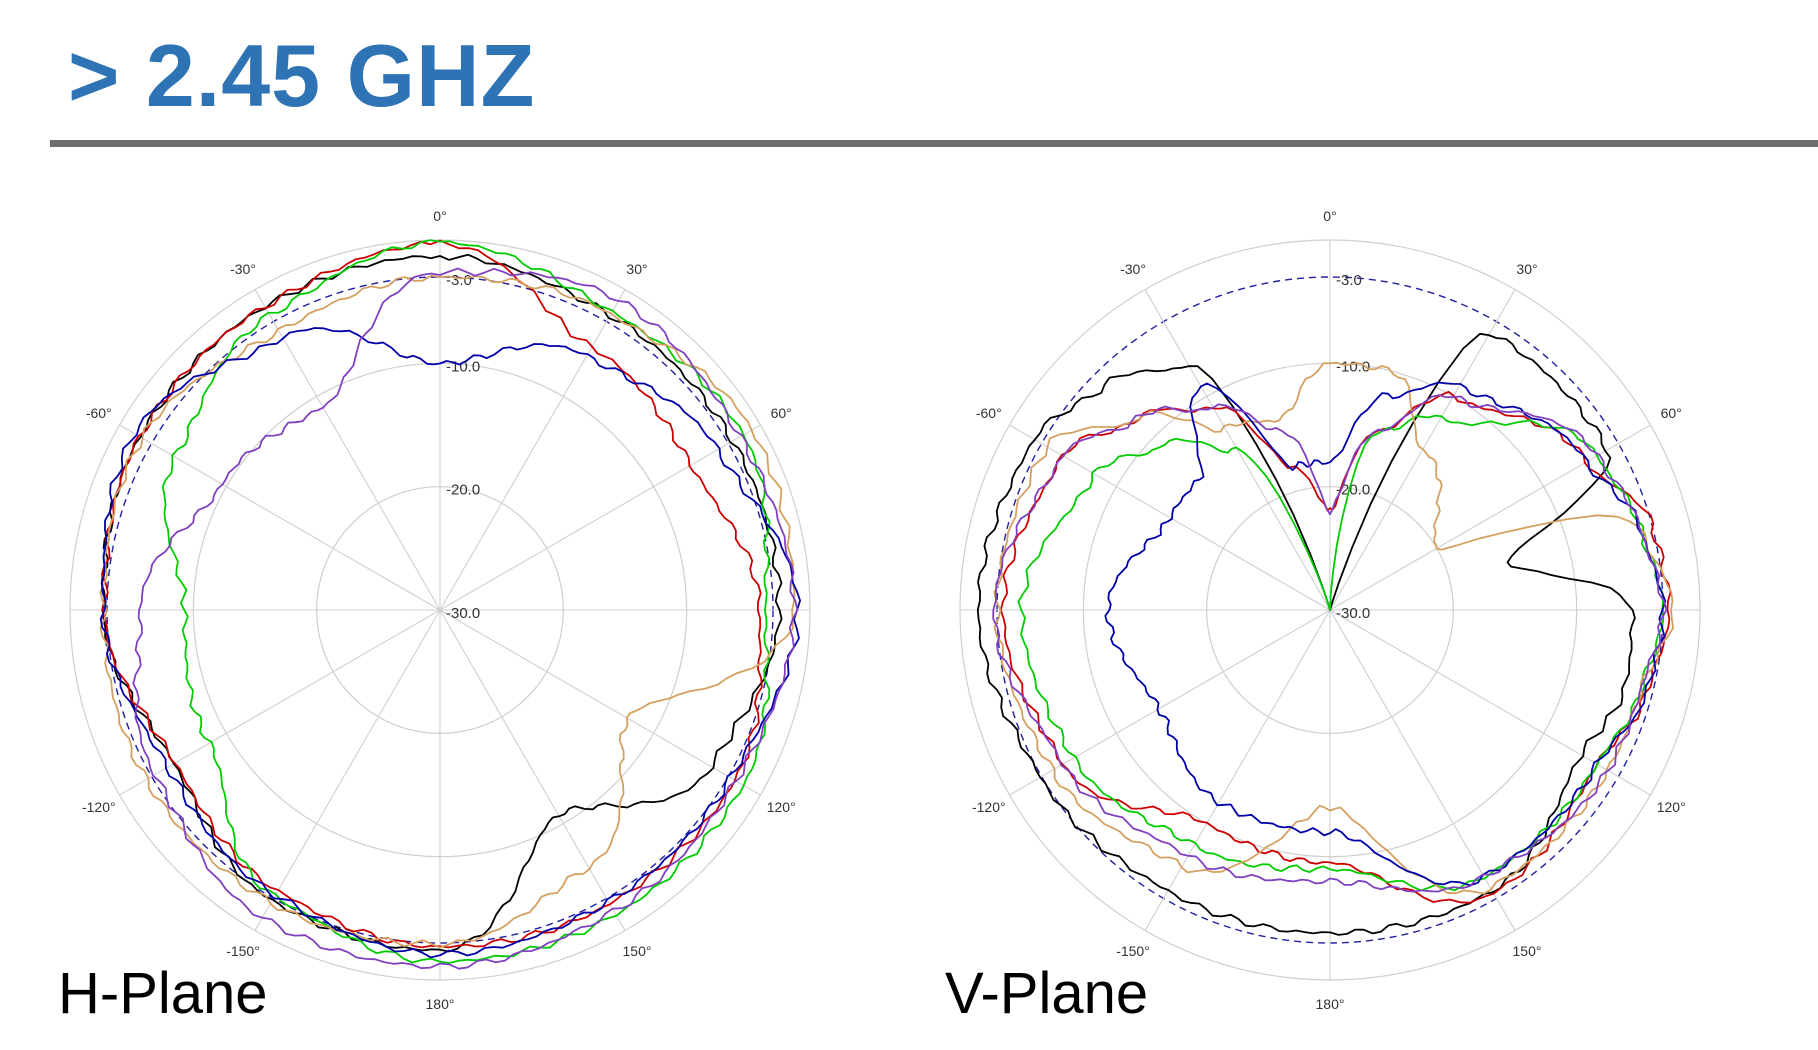  Describe the element at coordinates (1671, 807) in the screenshot. I see `v-plane-angle-tick-label: 120°` at that location.